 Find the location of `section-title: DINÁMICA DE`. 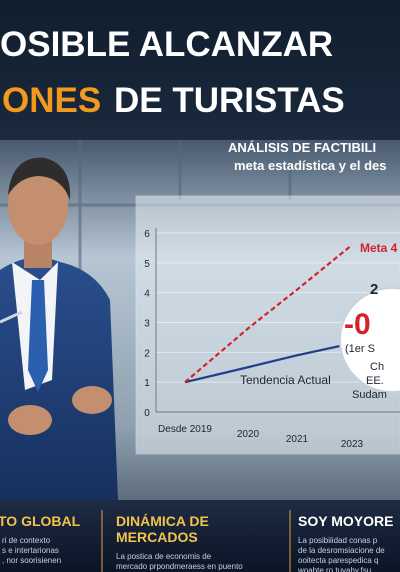

section-title: DINÁMICA DE is located at coordinates (162, 521).